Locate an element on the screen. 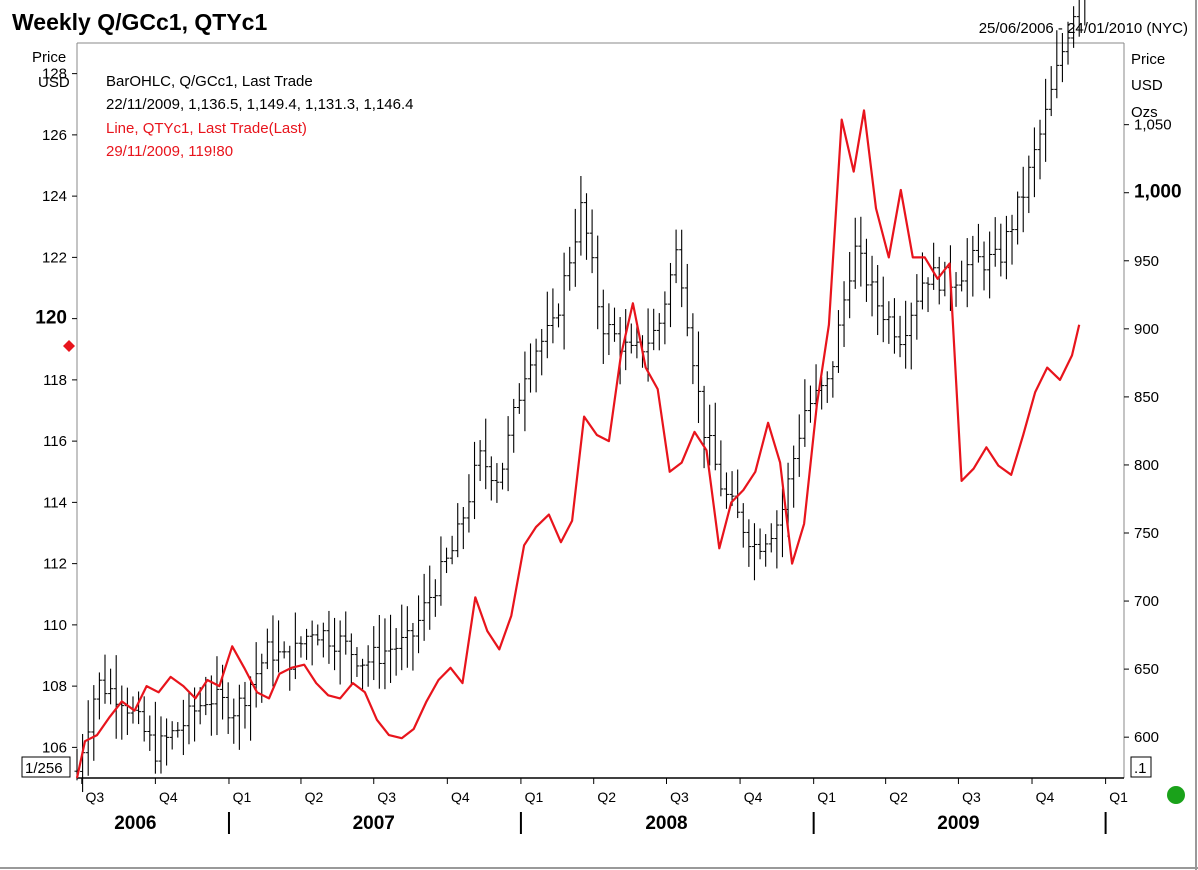 The height and width of the screenshot is (870, 1198). date-range: 25/06/2006 - 24/01/2010 (NYC) is located at coordinates (1083, 28).